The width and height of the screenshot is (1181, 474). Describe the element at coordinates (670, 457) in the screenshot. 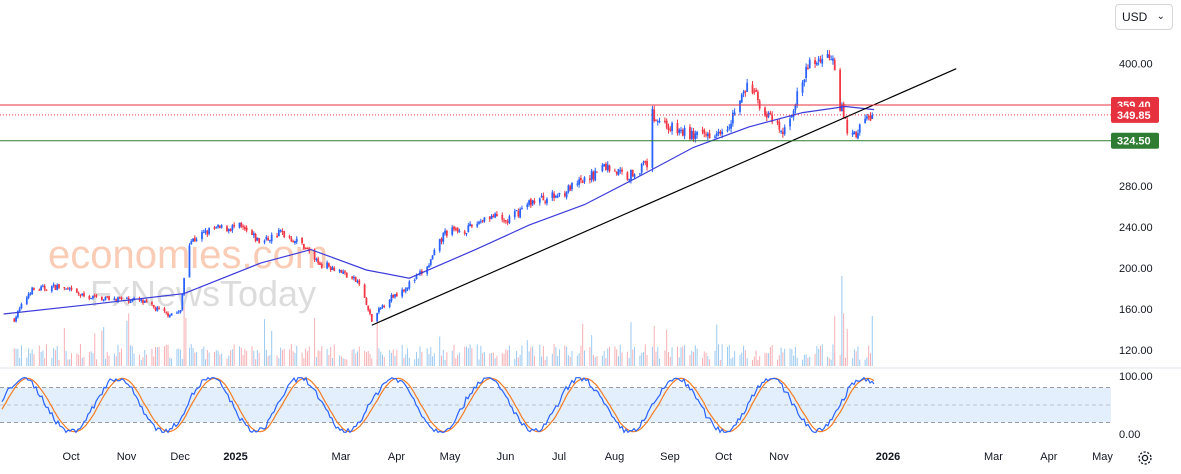

I see `time-tick-label: Sep` at that location.